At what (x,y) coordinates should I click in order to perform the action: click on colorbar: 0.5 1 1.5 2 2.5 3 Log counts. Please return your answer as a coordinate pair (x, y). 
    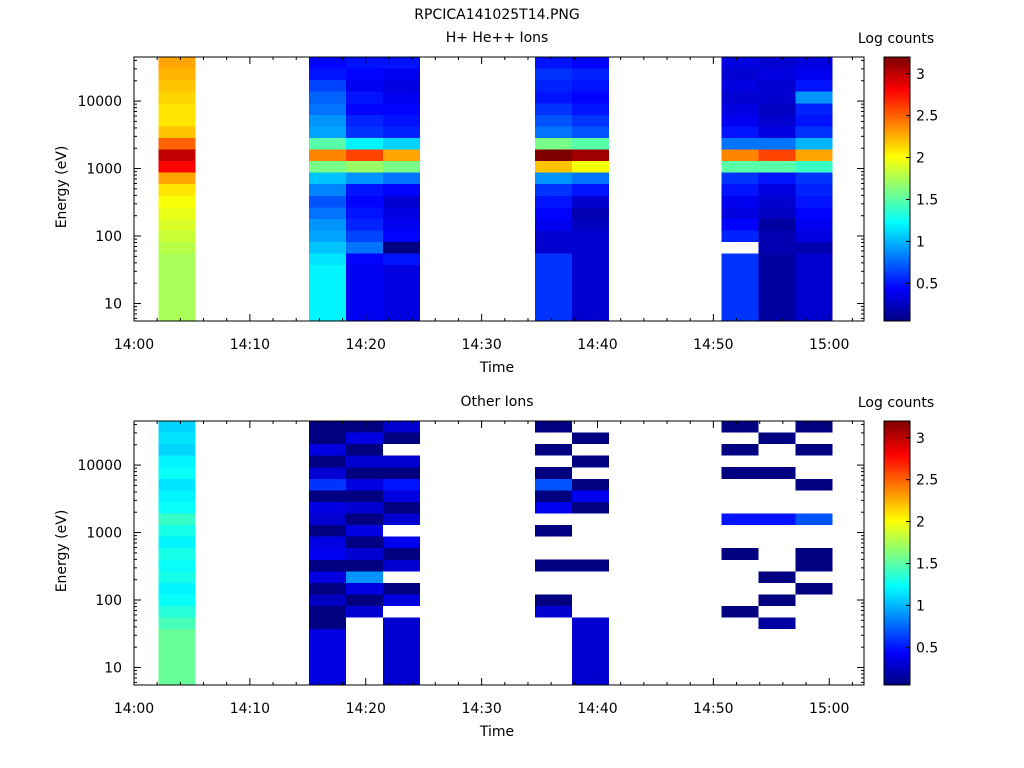
    Looking at the image, I should click on (898, 540).